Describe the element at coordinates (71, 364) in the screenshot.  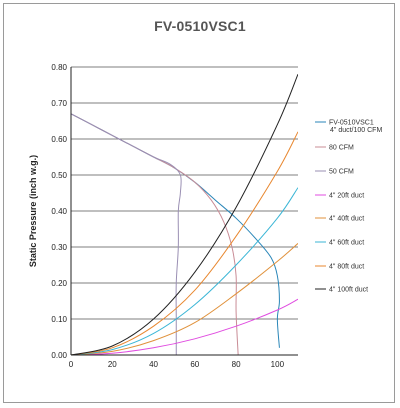
I see `x-tick-label: 0` at that location.